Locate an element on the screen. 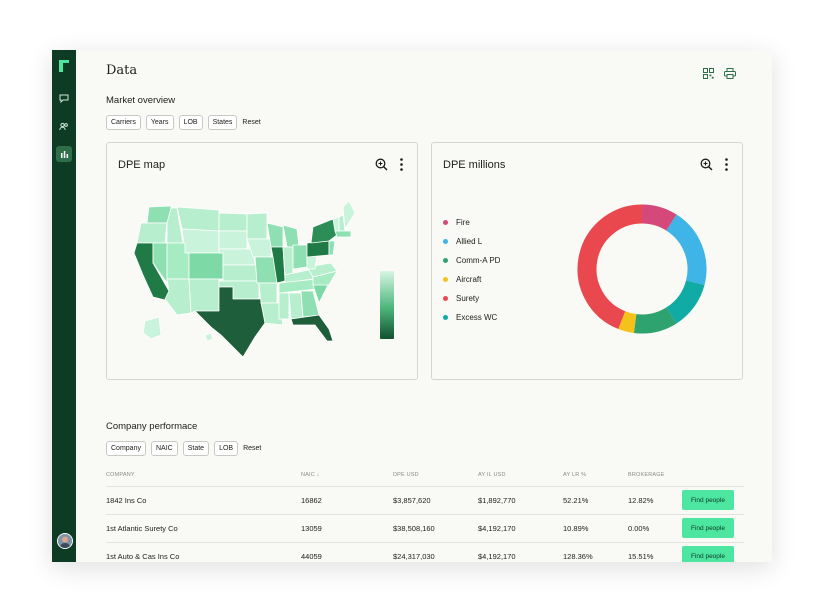  filter-years-chip: Years is located at coordinates (159, 122).